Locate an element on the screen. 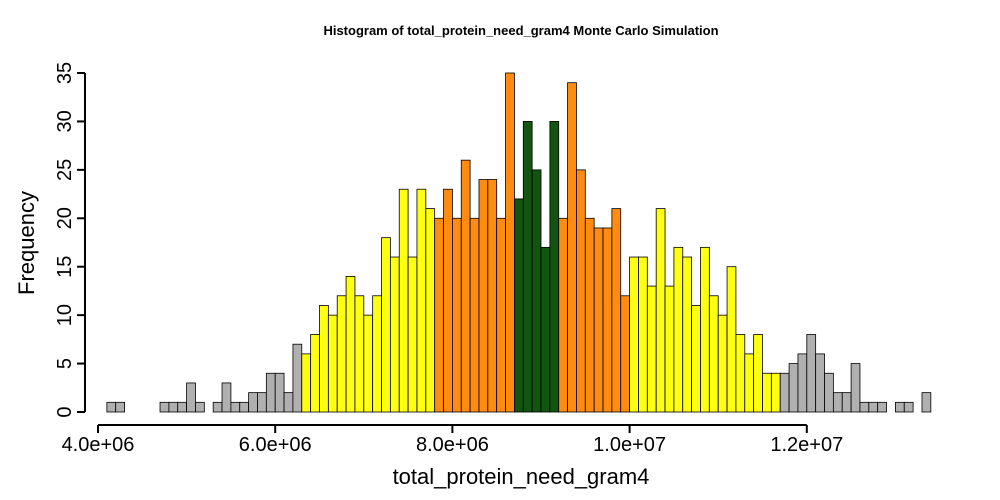  x-axis: 4.0e+06 6.0e+06 8.0e+06 1.0e+07 1.2e+07 is located at coordinates (452, 440).